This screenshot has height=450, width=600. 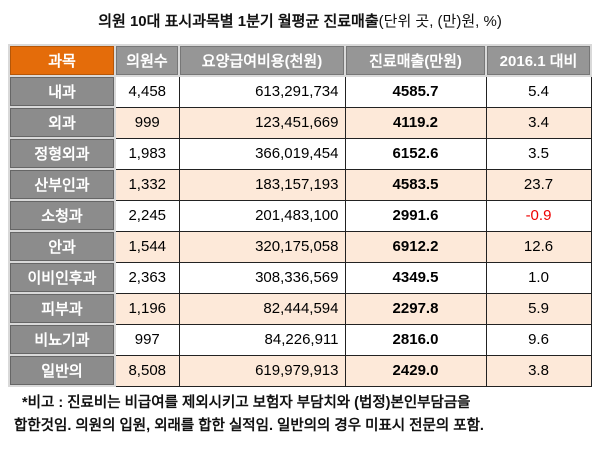 I want to click on clinic-count-cell: 1,332, so click(x=147, y=184).